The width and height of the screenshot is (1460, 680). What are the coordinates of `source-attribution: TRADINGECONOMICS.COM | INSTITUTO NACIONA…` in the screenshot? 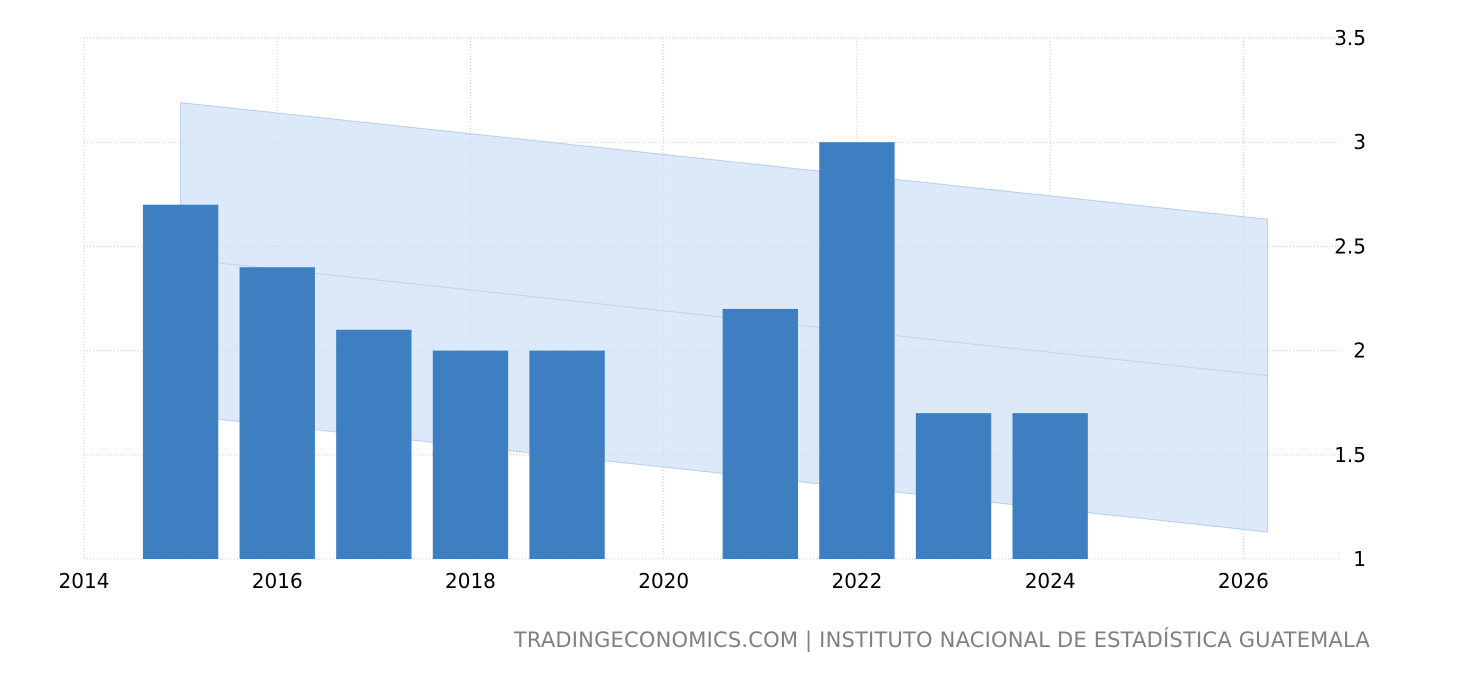 It's located at (941, 640).